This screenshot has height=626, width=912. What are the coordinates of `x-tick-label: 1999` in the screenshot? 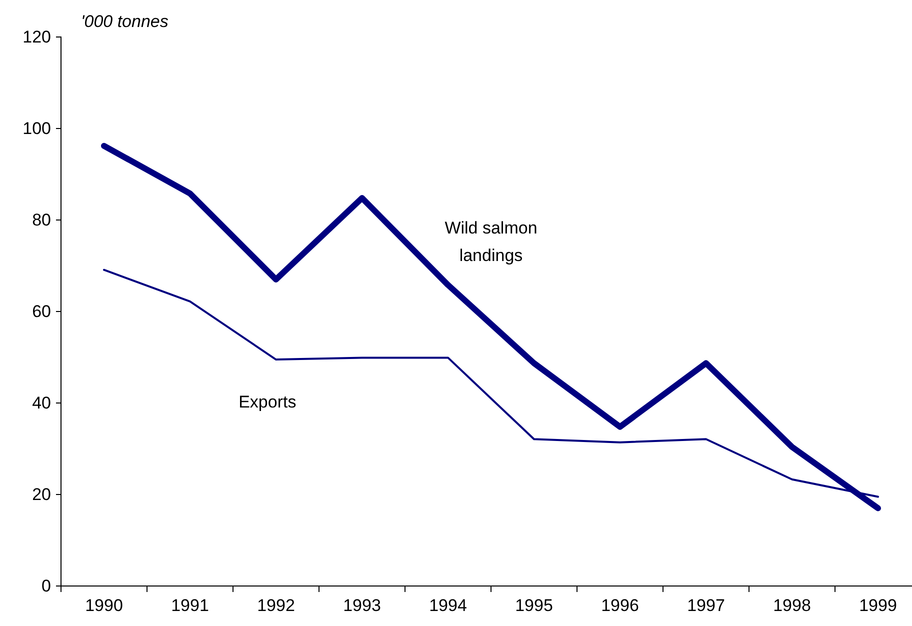 It's located at (878, 606).